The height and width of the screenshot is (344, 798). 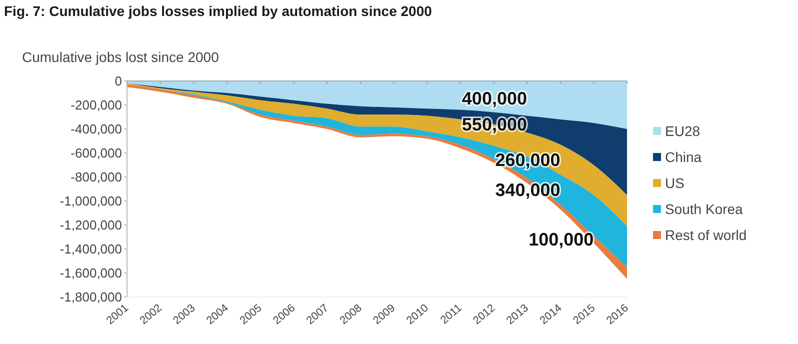 What do you see at coordinates (683, 156) in the screenshot?
I see `legend-label: China` at bounding box center [683, 156].